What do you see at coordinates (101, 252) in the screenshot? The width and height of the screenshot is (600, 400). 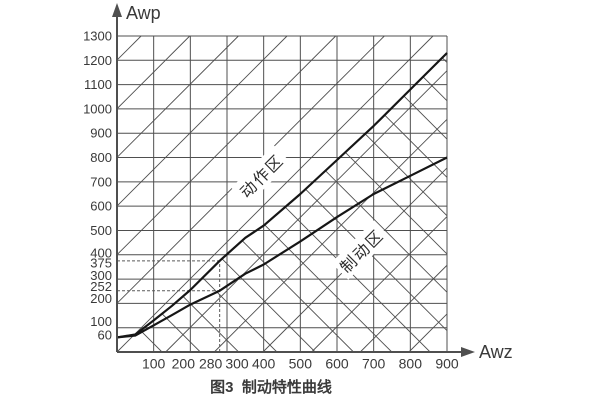 I see `y-tick-label: 400` at bounding box center [101, 252].